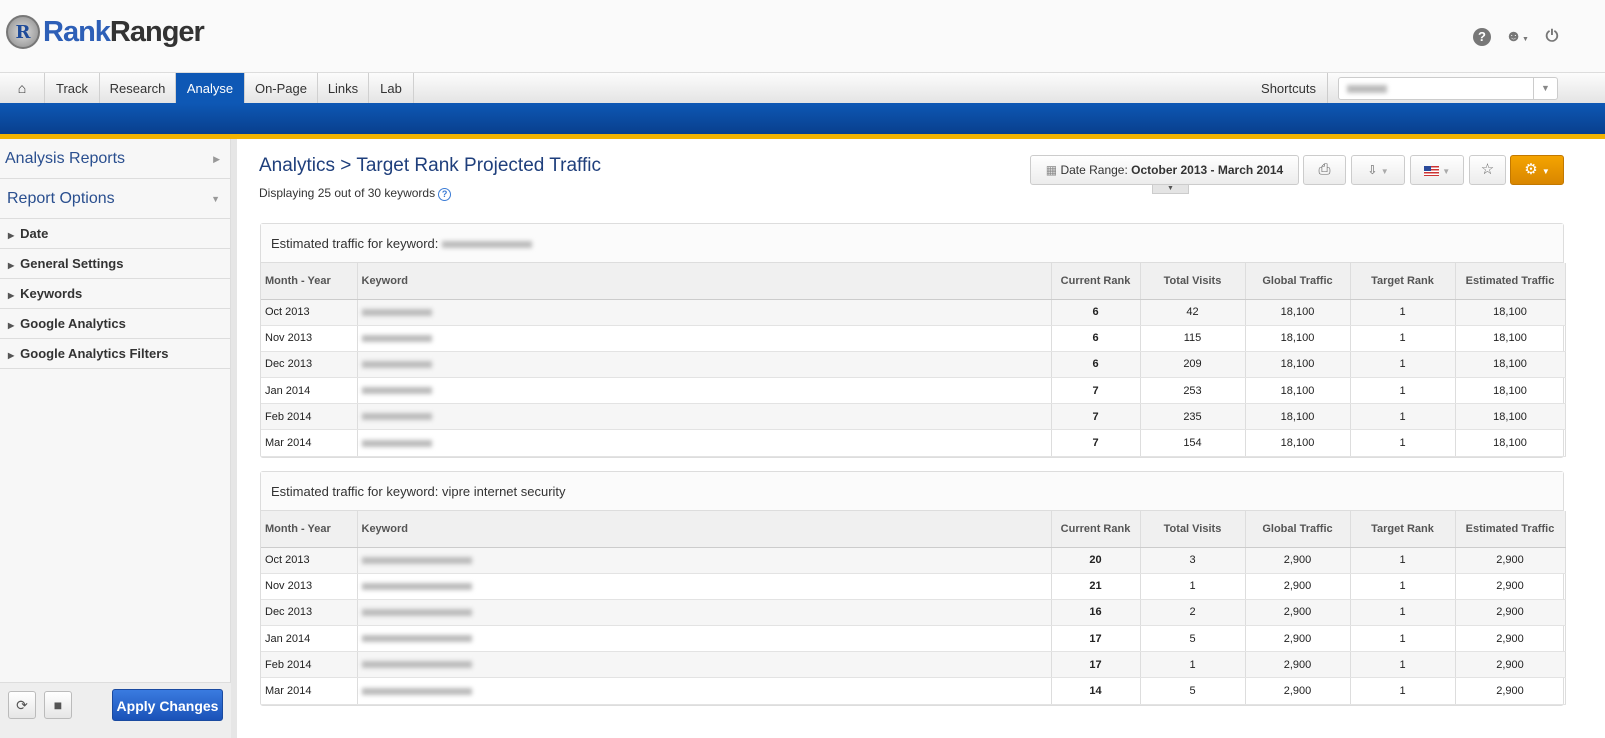 Image resolution: width=1605 pixels, height=738 pixels. I want to click on global-traffic-cell: 2,900, so click(1298, 639).